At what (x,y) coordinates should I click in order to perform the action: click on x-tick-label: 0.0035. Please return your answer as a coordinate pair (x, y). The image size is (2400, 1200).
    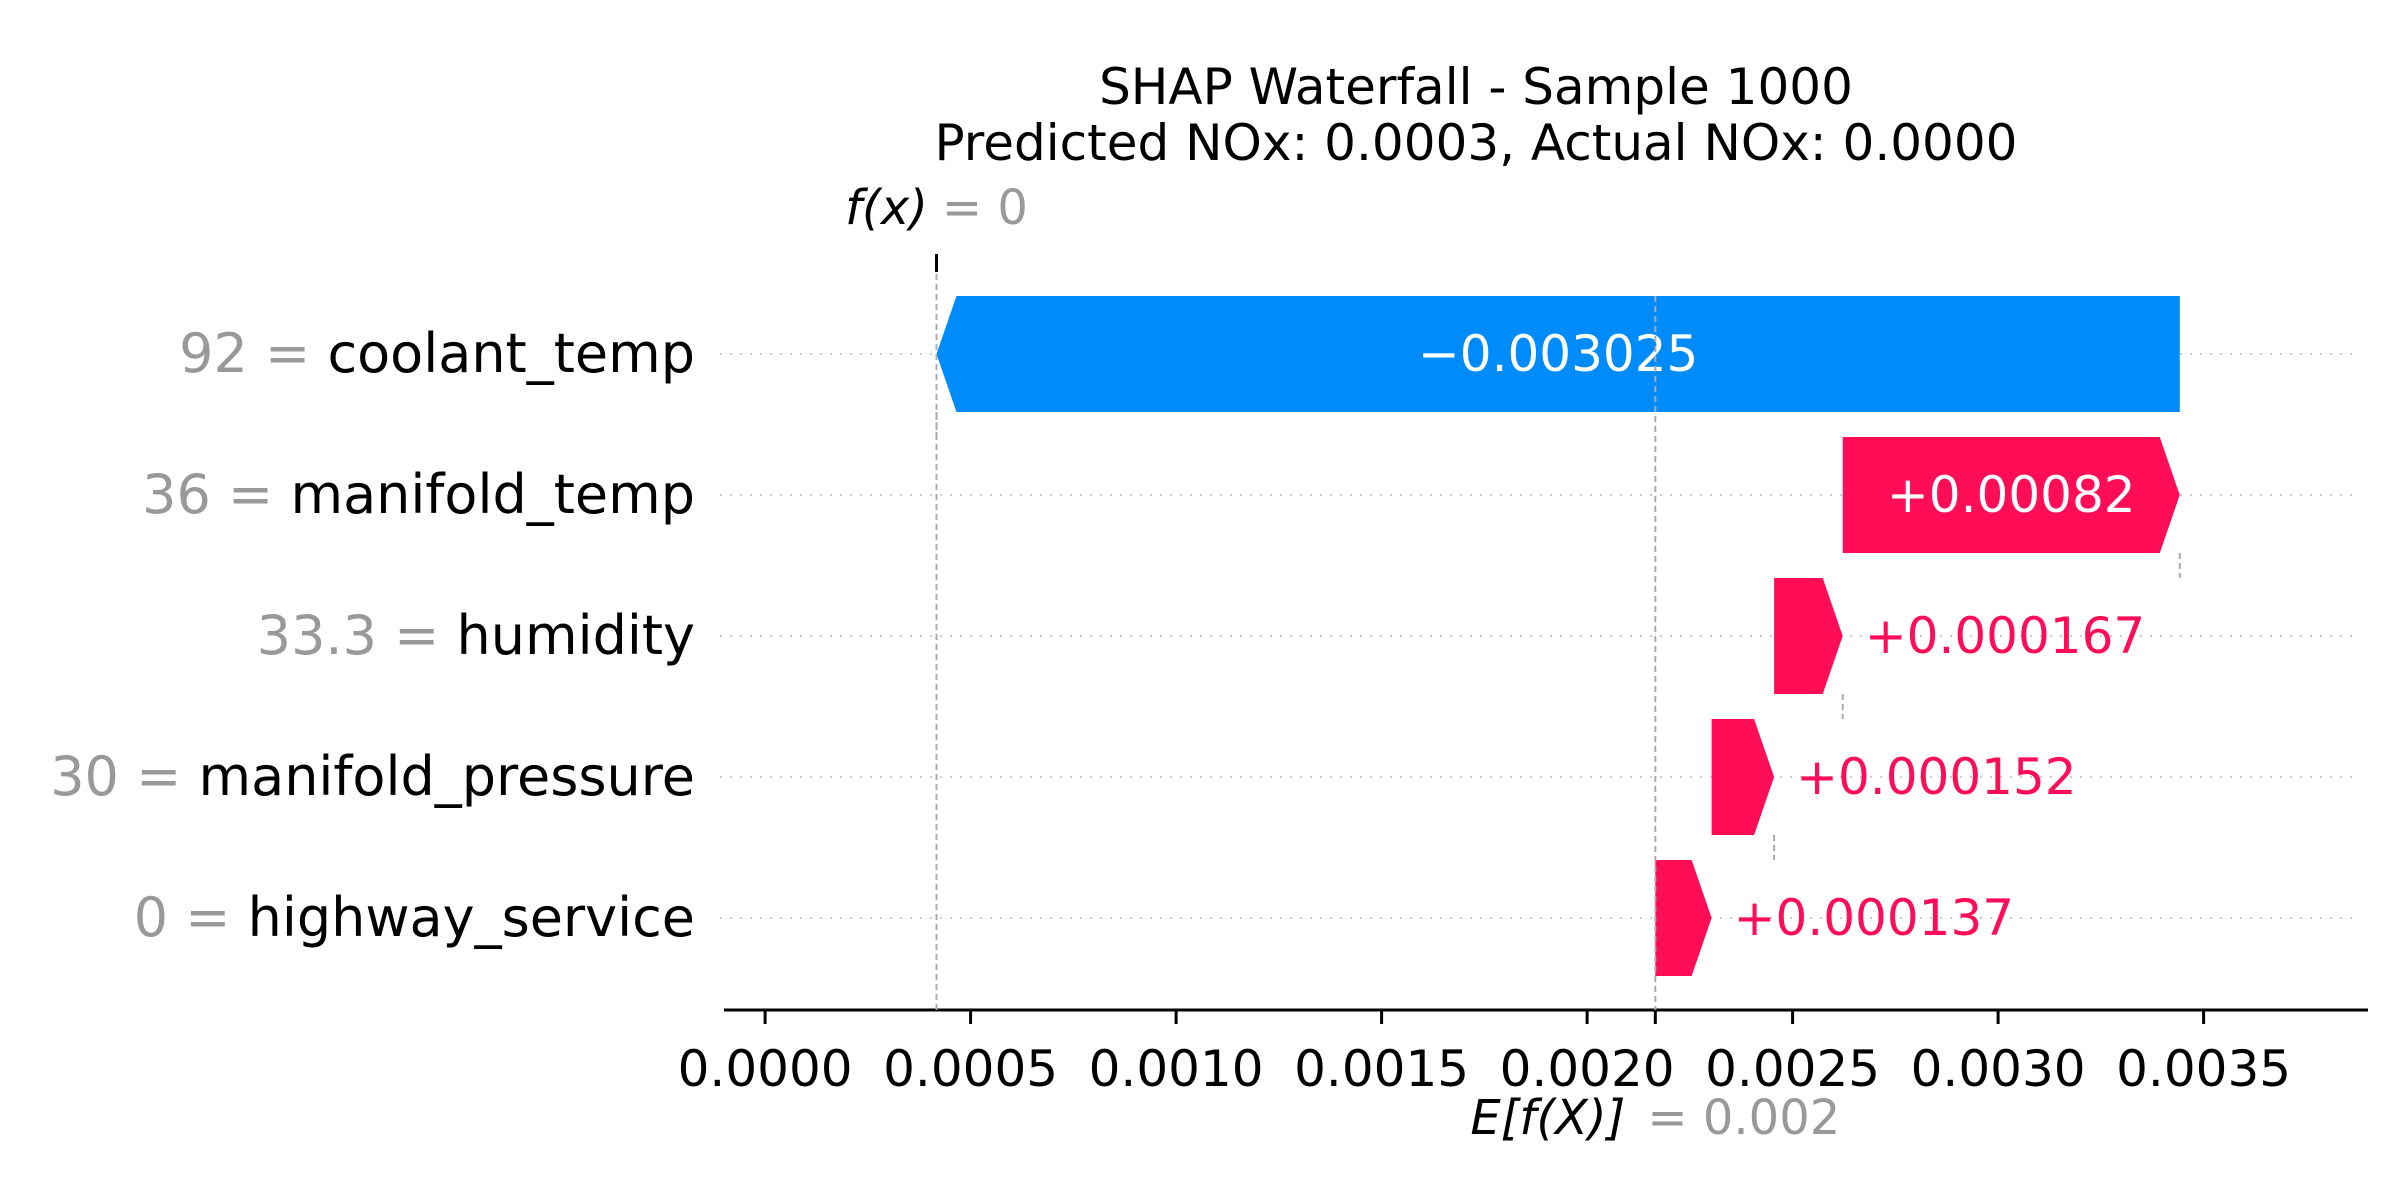
    Looking at the image, I should click on (2203, 1069).